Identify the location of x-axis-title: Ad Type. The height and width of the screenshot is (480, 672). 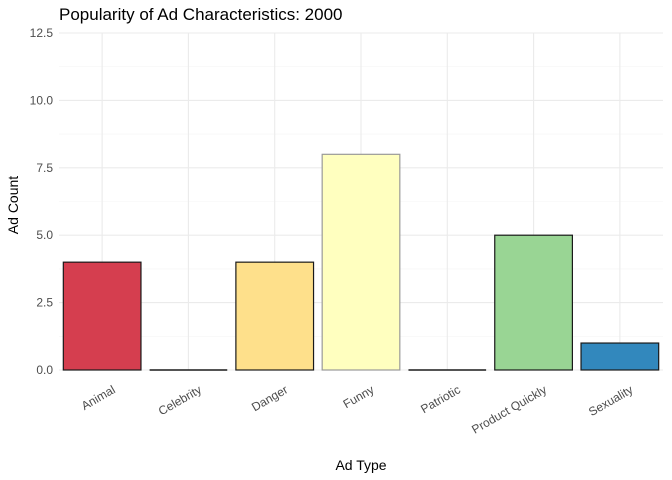
(360, 465).